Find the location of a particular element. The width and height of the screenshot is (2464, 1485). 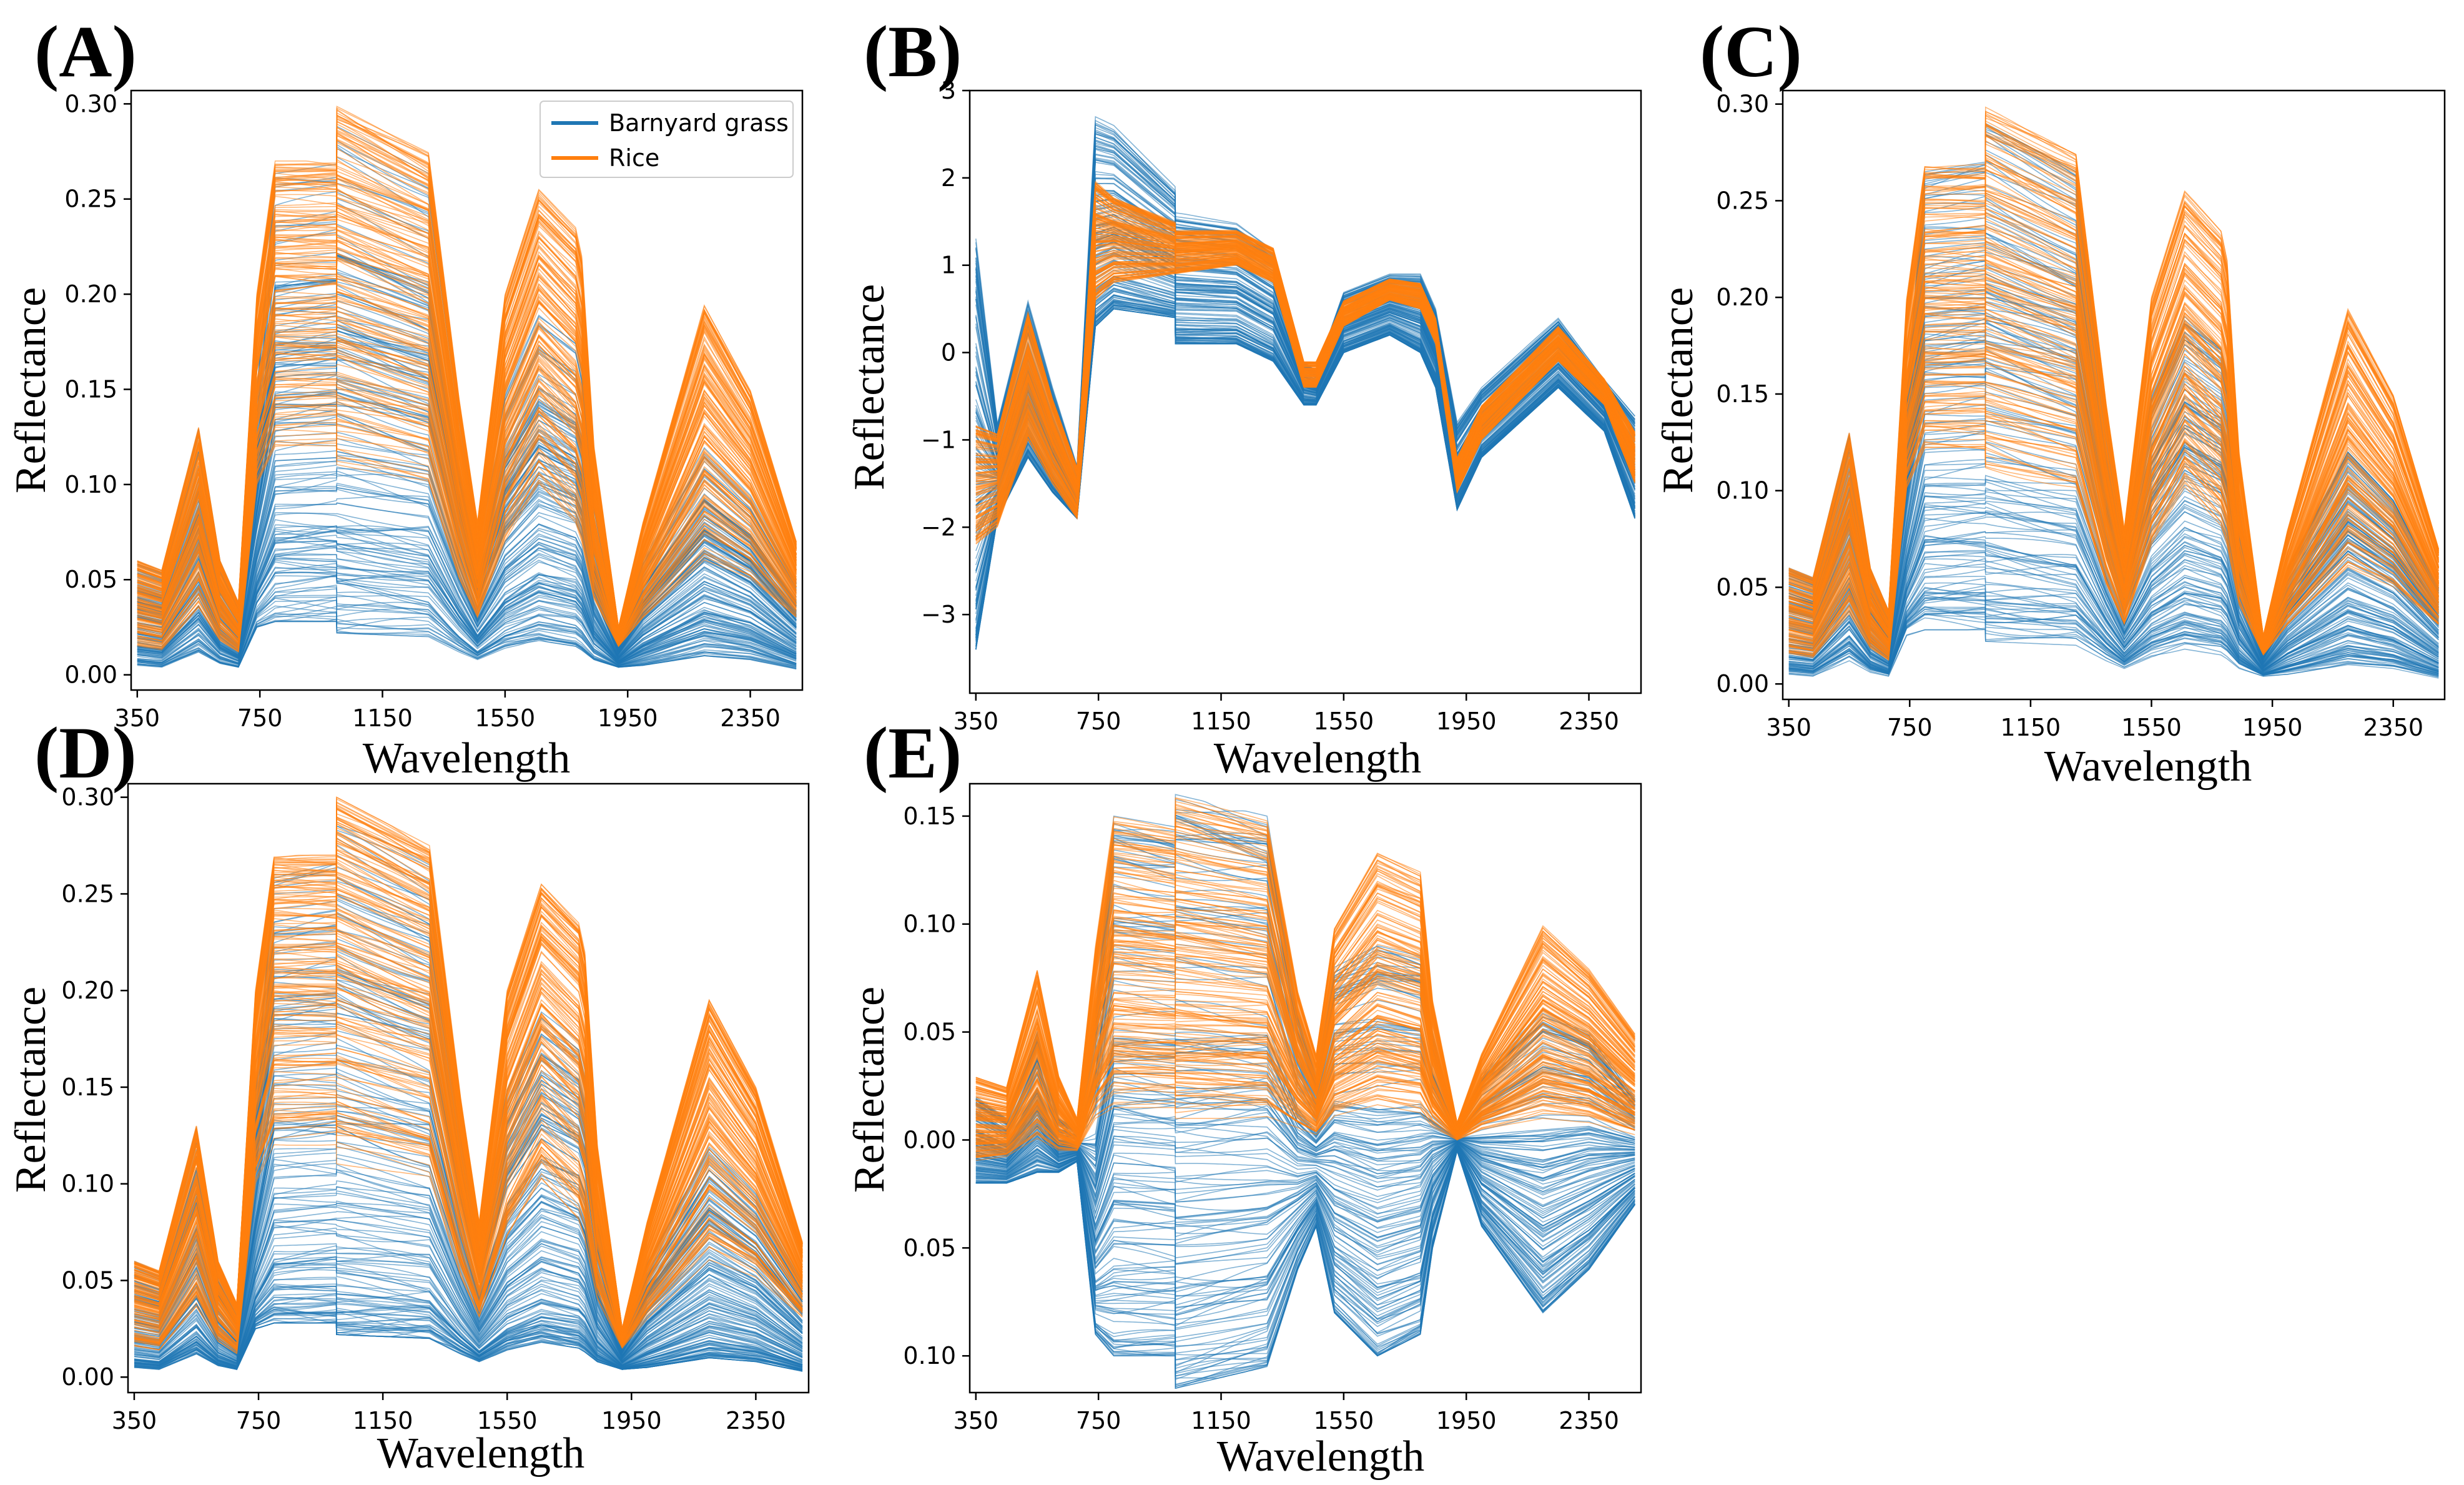

plot-area-B is located at coordinates (1305, 383).